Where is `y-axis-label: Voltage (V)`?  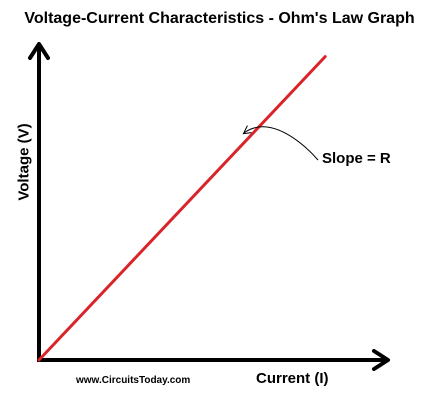
y-axis-label: Voltage (V) is located at coordinates (24, 162).